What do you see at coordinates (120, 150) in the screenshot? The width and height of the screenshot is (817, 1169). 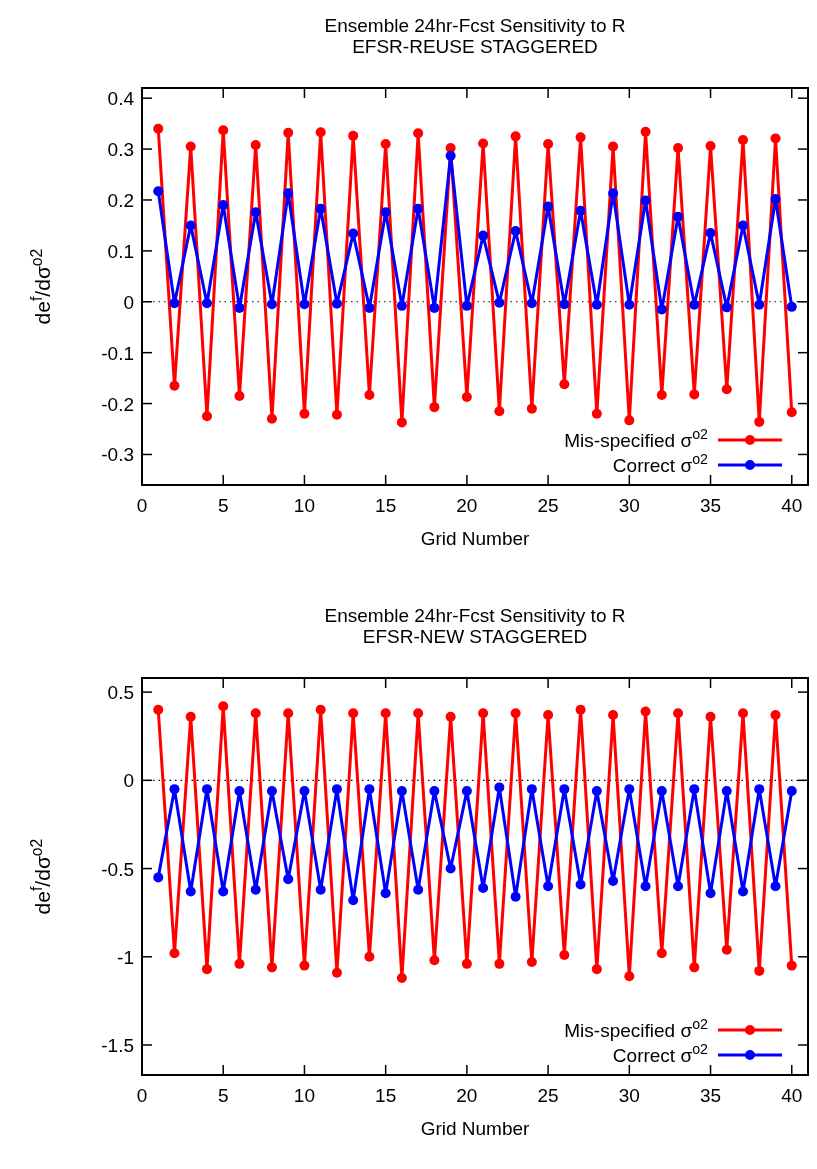 I see `y-tick-label: 0.3` at bounding box center [120, 150].